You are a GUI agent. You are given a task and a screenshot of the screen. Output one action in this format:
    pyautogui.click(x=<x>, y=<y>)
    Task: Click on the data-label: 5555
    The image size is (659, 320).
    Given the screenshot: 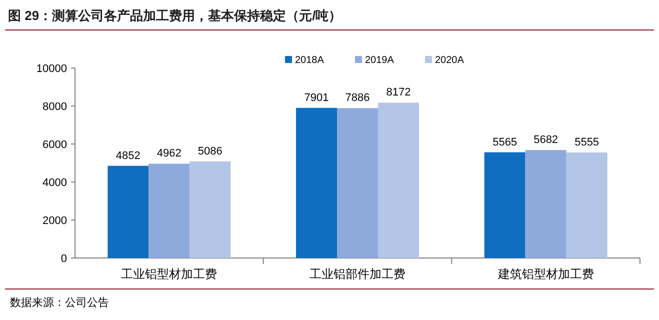 What is the action you would take?
    pyautogui.click(x=587, y=142)
    